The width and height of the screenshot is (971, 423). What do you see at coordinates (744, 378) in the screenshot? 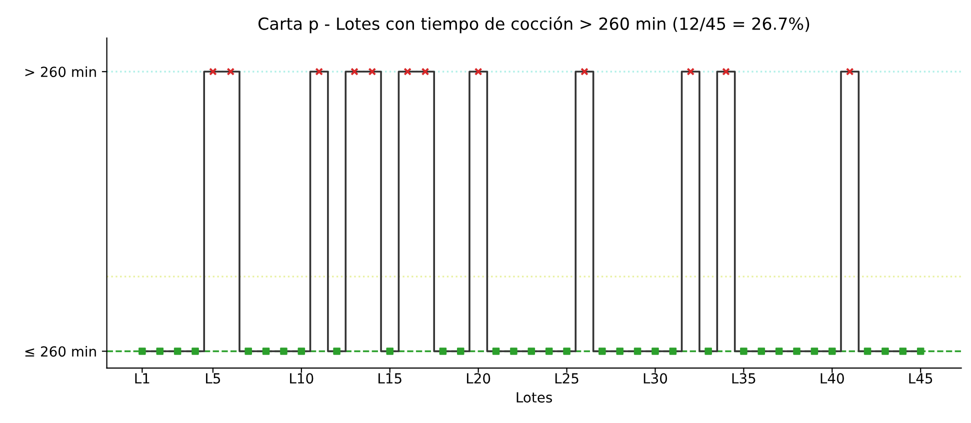
I see `x-tick-label: L35` at bounding box center [744, 378].